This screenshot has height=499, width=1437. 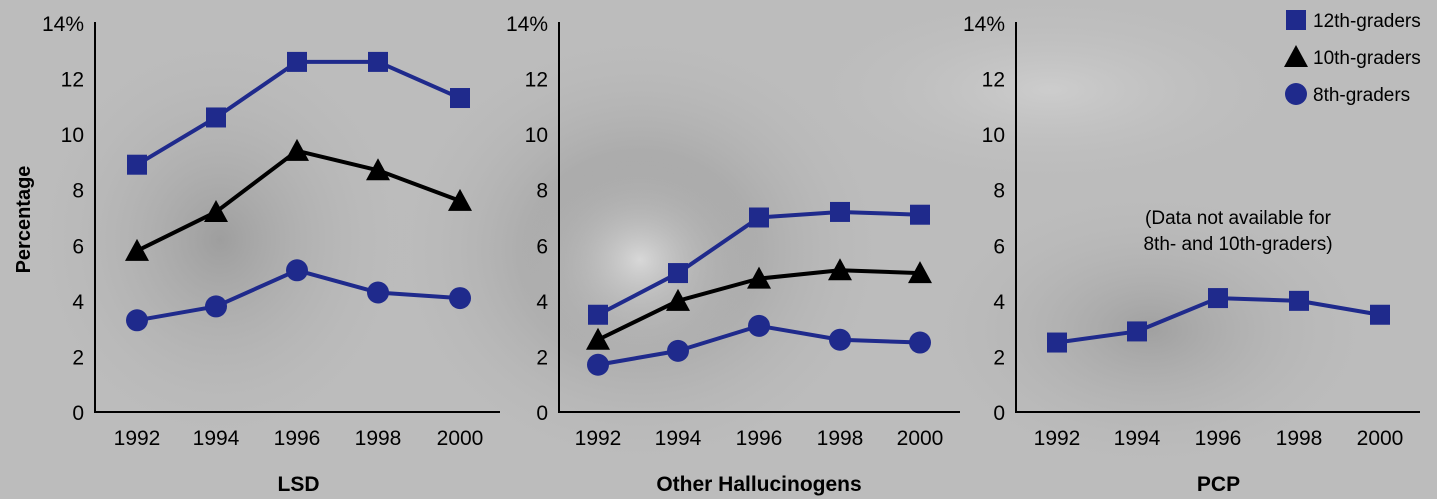 What do you see at coordinates (999, 413) in the screenshot?
I see `panel-3-y-tick-label: 0` at bounding box center [999, 413].